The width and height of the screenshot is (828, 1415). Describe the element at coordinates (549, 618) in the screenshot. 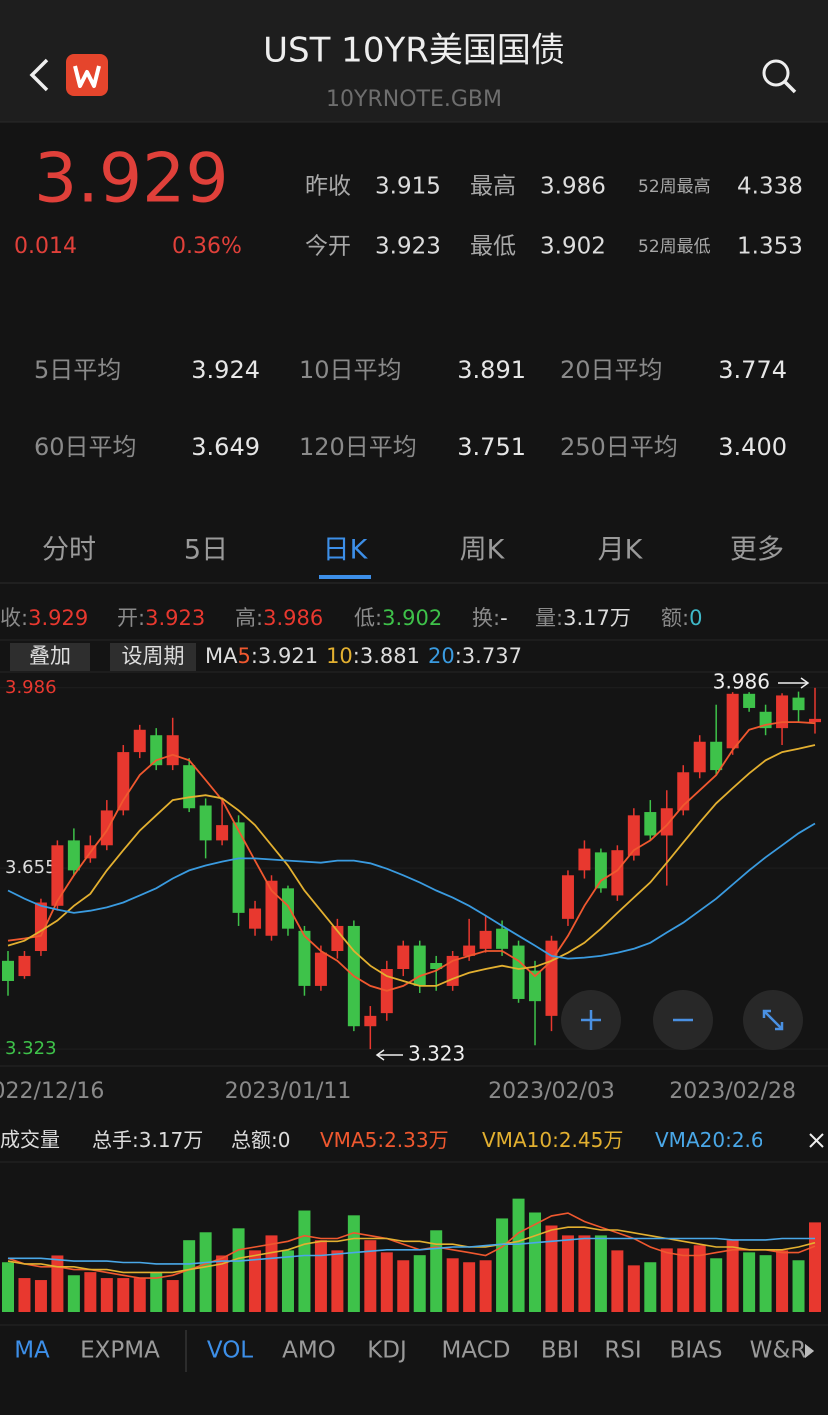

I see `info-label: 量:` at that location.